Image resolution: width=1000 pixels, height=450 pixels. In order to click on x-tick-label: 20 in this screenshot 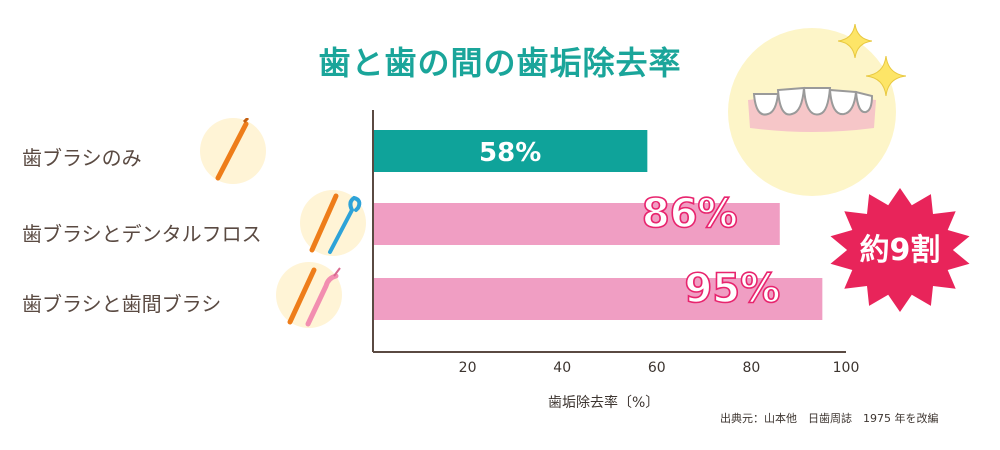, I will do `click(468, 368)`.